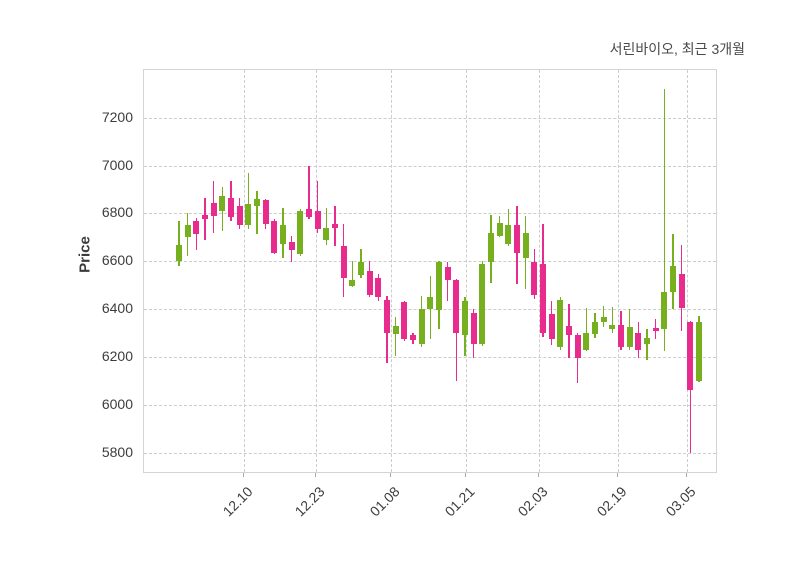  I want to click on x-tick-label: 01.21, so click(459, 501).